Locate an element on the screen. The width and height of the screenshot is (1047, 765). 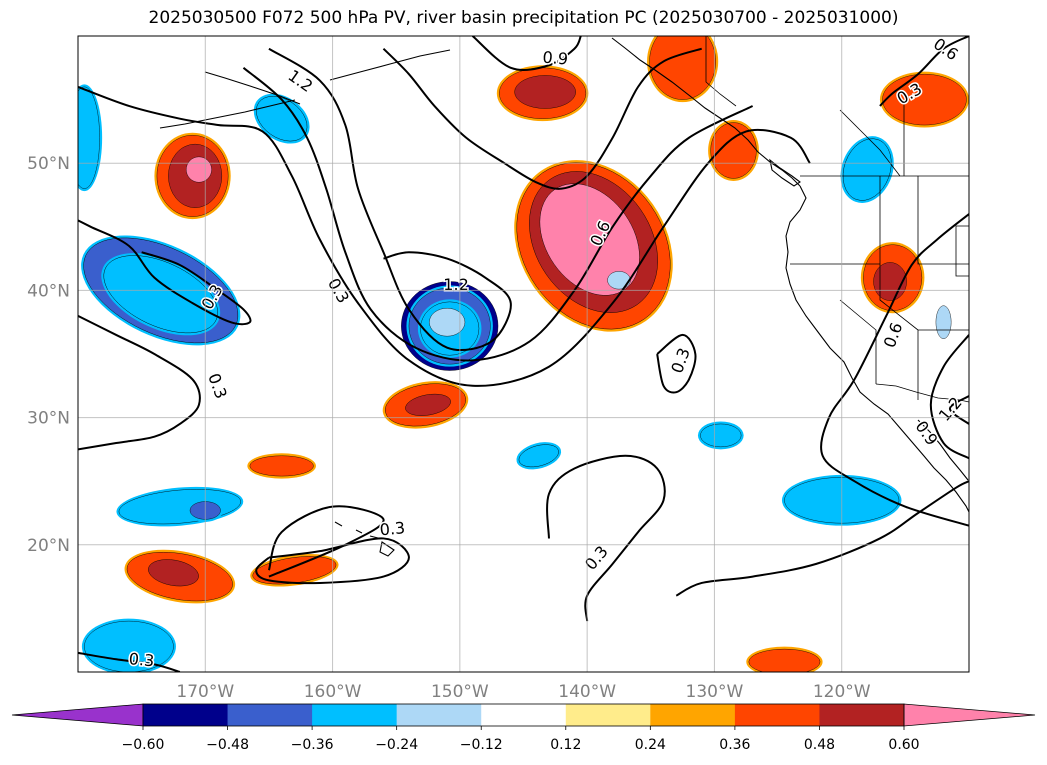
contour-label: 1.2 is located at coordinates (455, 284).